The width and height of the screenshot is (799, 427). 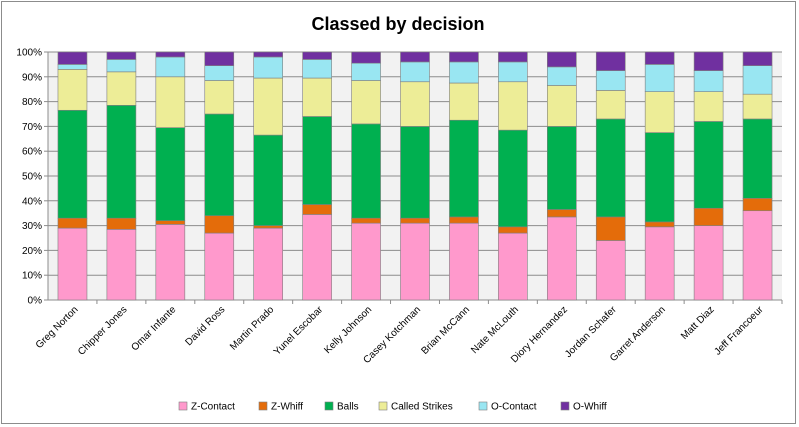 What do you see at coordinates (32, 152) in the screenshot?
I see `y-tick-label: 60%` at bounding box center [32, 152].